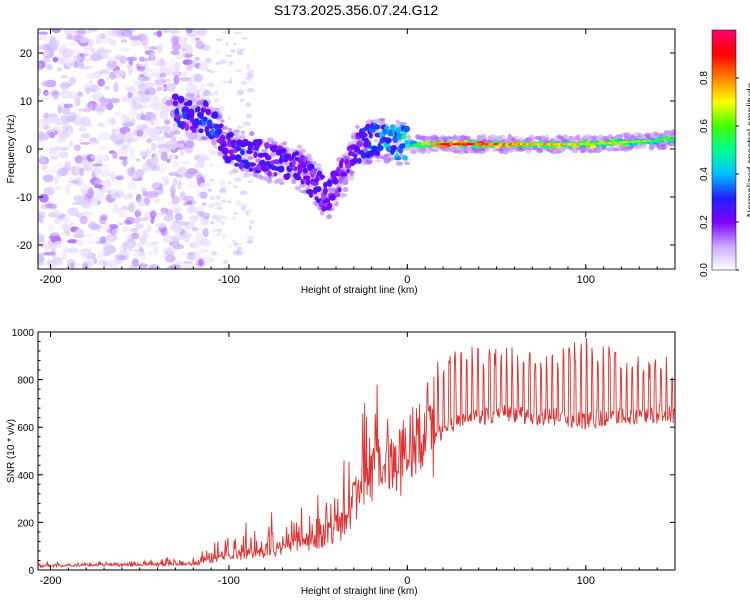  Describe the element at coordinates (229, 581) in the screenshot. I see `x-tick-label: -100` at that location.